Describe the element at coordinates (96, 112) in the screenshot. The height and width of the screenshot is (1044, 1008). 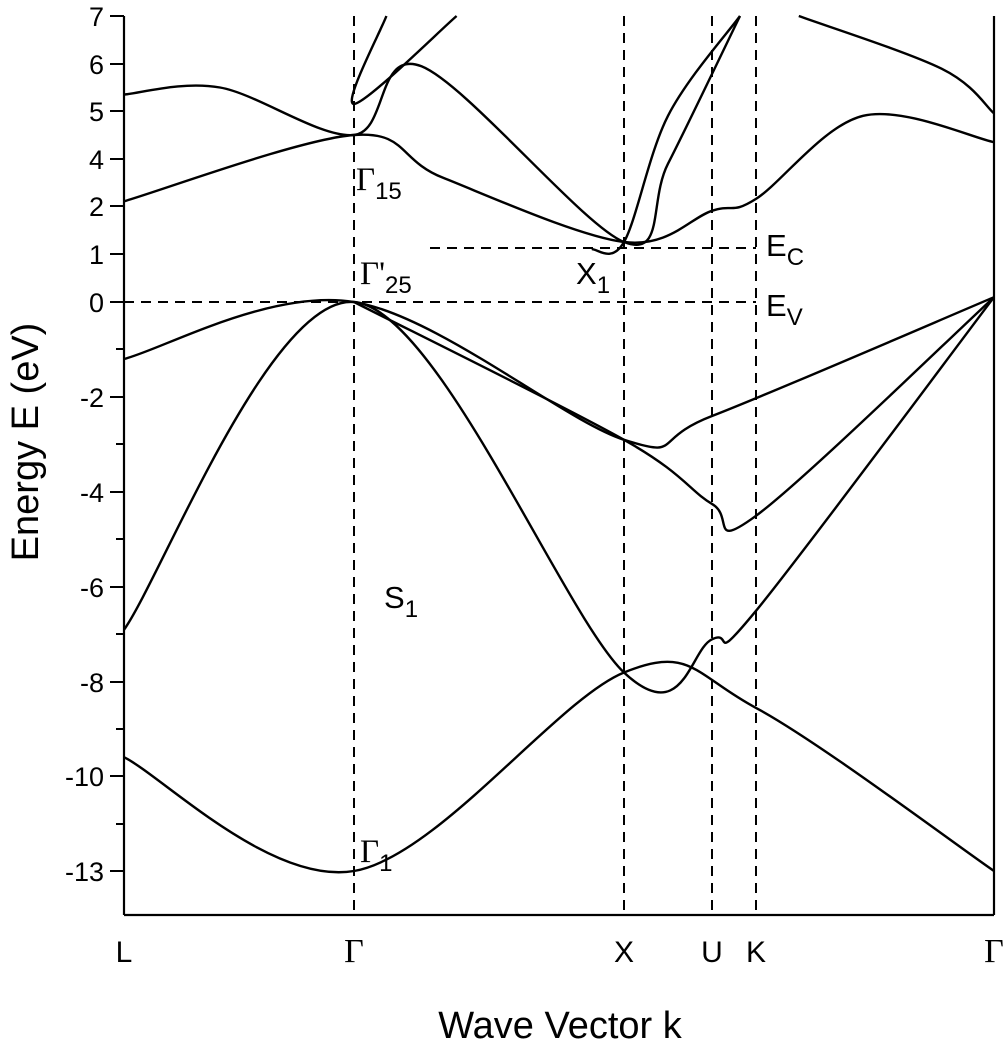
I see `y-tick-label: 5` at that location.